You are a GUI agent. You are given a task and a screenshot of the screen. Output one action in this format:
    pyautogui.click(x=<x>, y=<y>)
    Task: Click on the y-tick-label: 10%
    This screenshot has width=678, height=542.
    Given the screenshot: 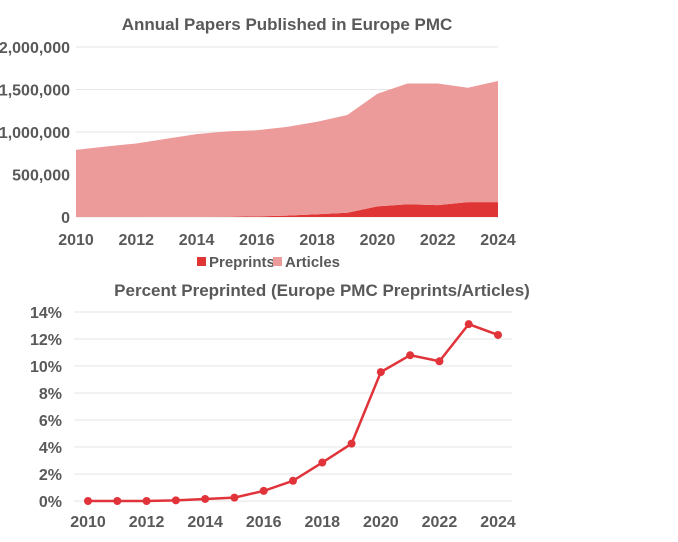 What is the action you would take?
    pyautogui.click(x=46, y=367)
    